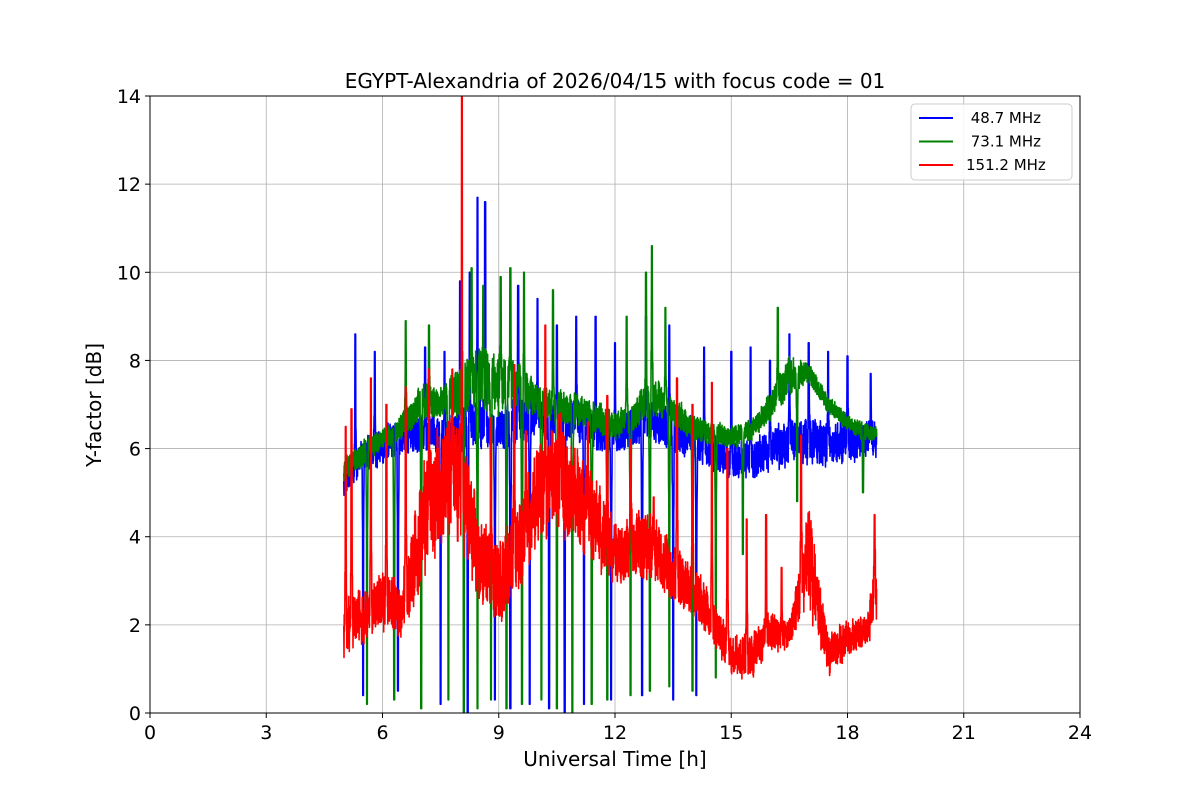 The height and width of the screenshot is (800, 1200). Describe the element at coordinates (614, 759) in the screenshot. I see `x-axis-label: Universal Time [h]` at that location.